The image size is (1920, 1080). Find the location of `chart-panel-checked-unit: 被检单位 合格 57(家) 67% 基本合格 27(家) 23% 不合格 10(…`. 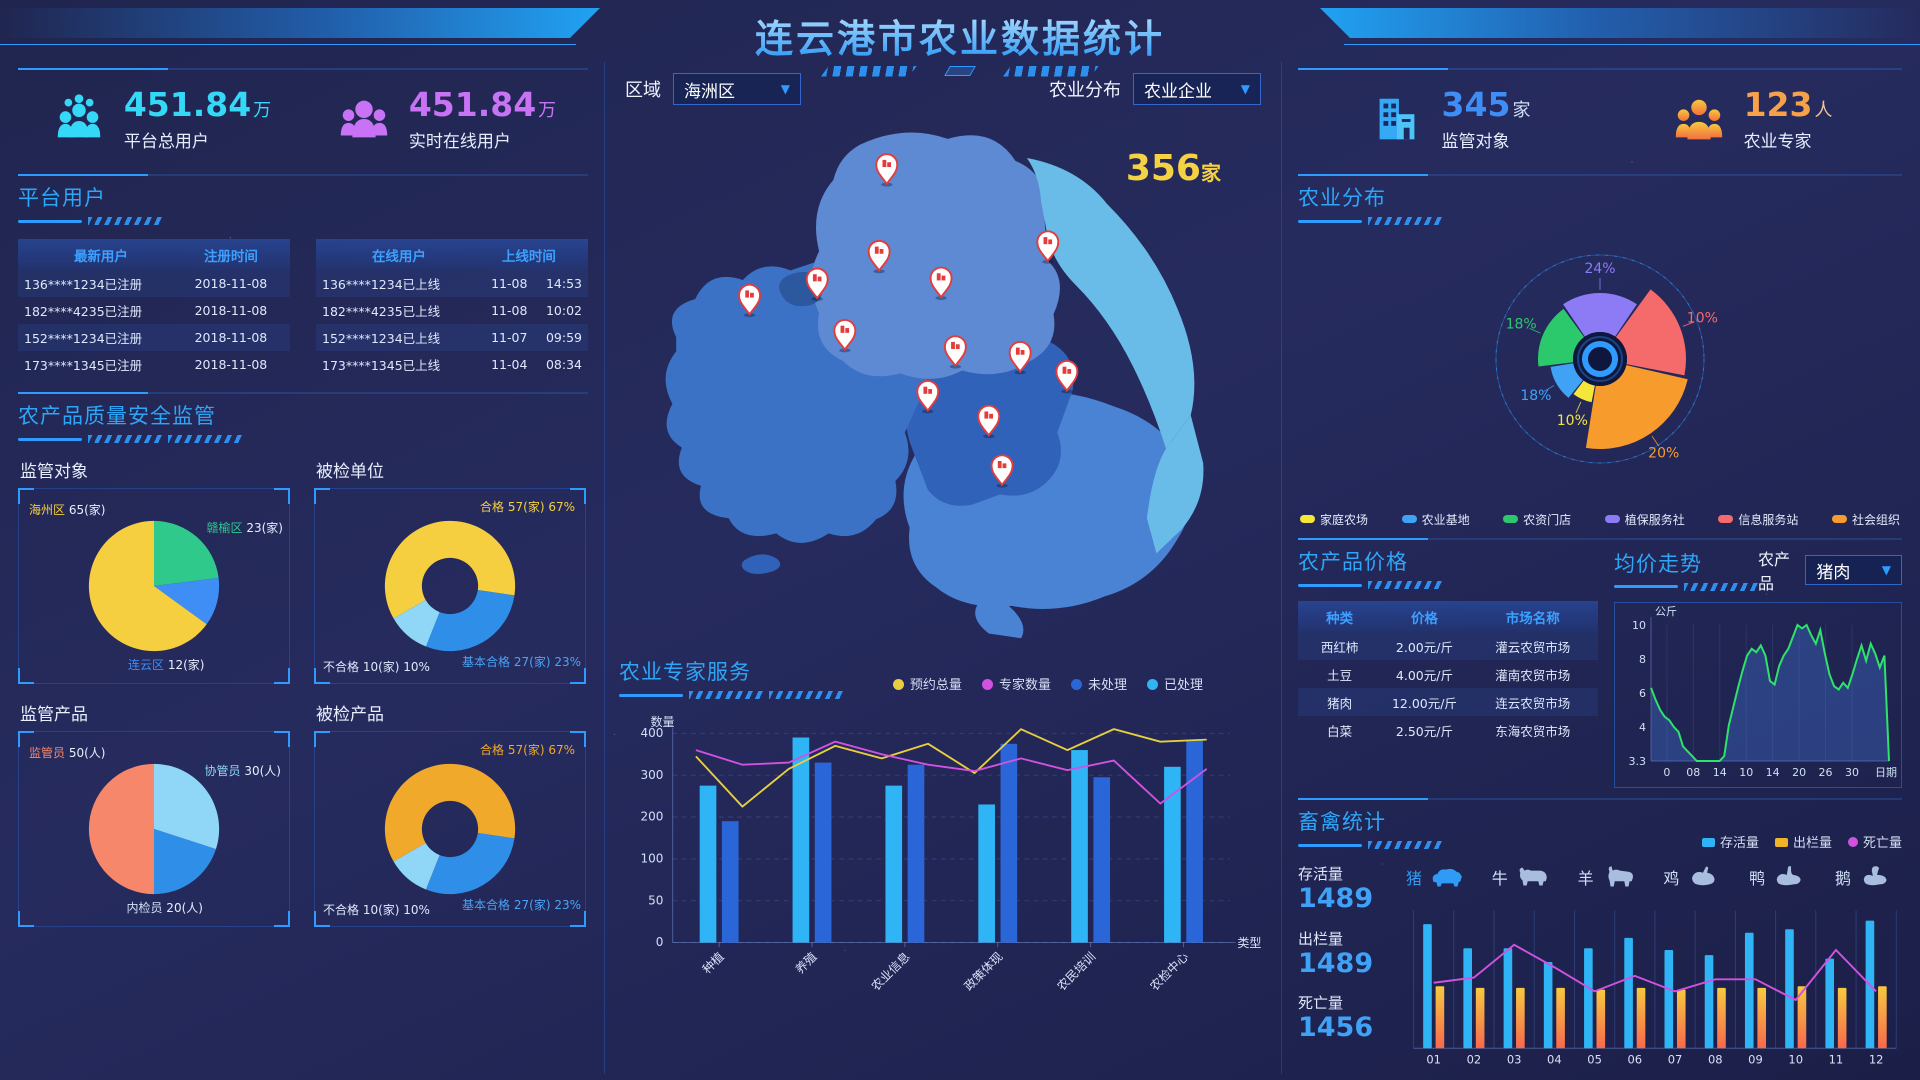

chart-panel-checked-unit: 被检单位 合格 57(家) 67% 基本合格 27(家) 23% 不合格 10(… is located at coordinates (450, 569).